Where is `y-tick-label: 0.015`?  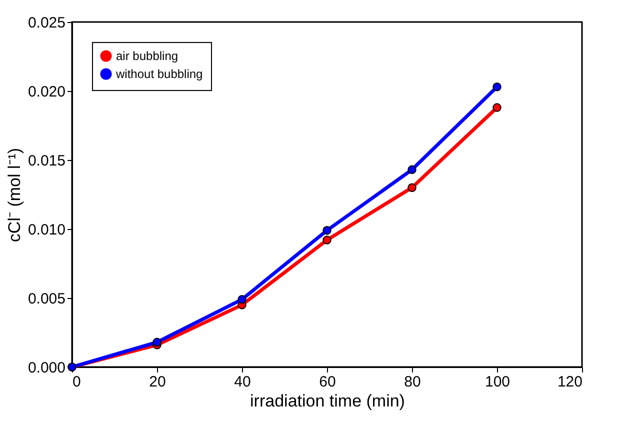
y-tick-label: 0.015 is located at coordinates (47, 161).